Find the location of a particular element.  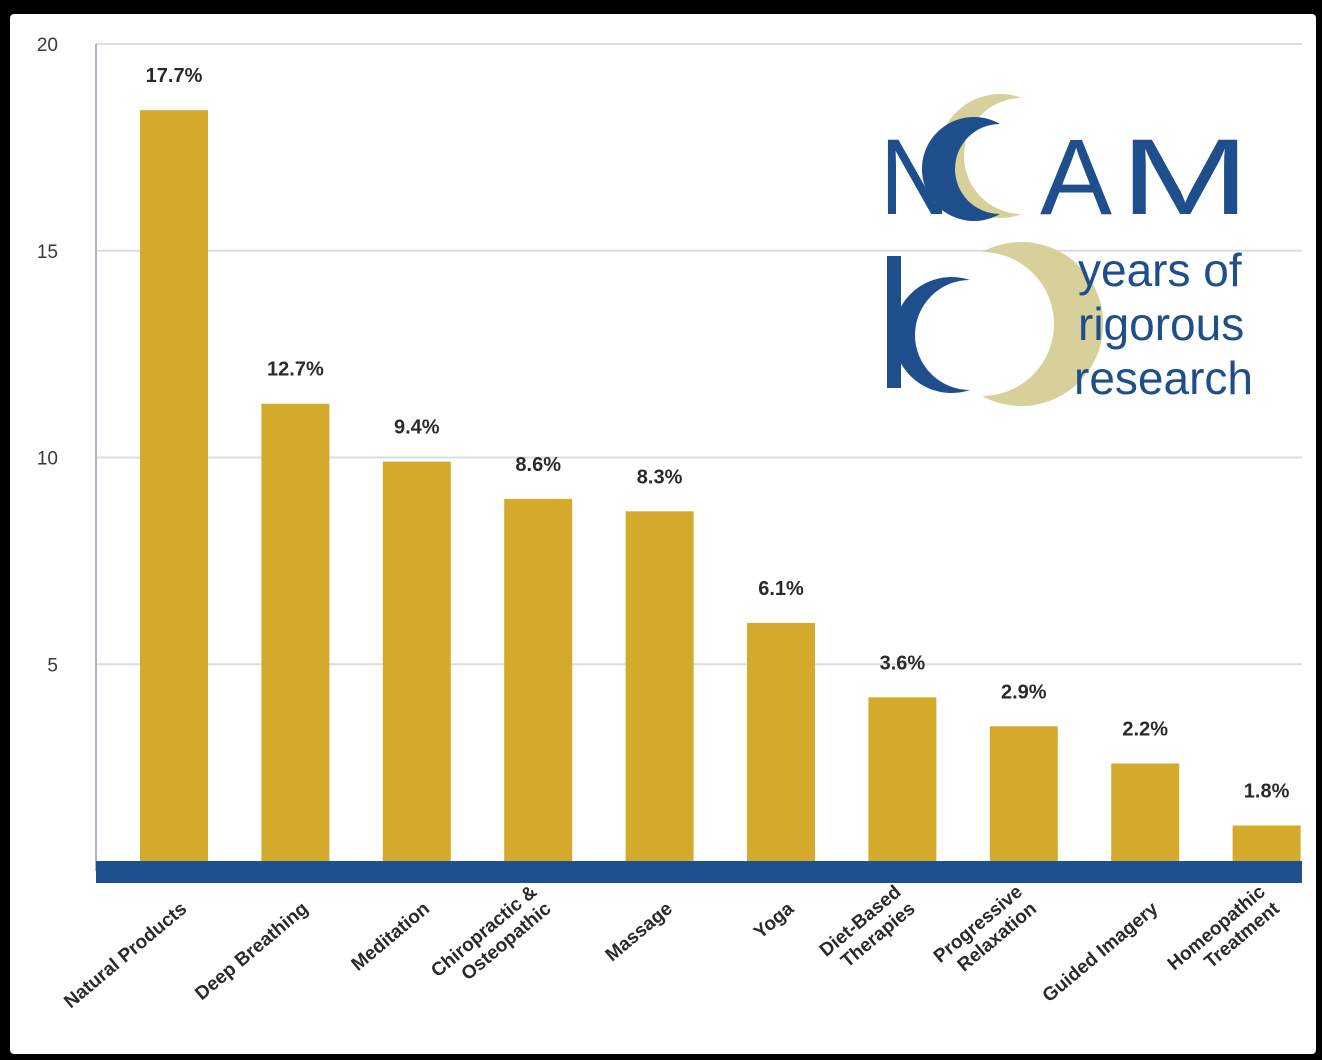

y-tick-label: 10 is located at coordinates (47, 459).